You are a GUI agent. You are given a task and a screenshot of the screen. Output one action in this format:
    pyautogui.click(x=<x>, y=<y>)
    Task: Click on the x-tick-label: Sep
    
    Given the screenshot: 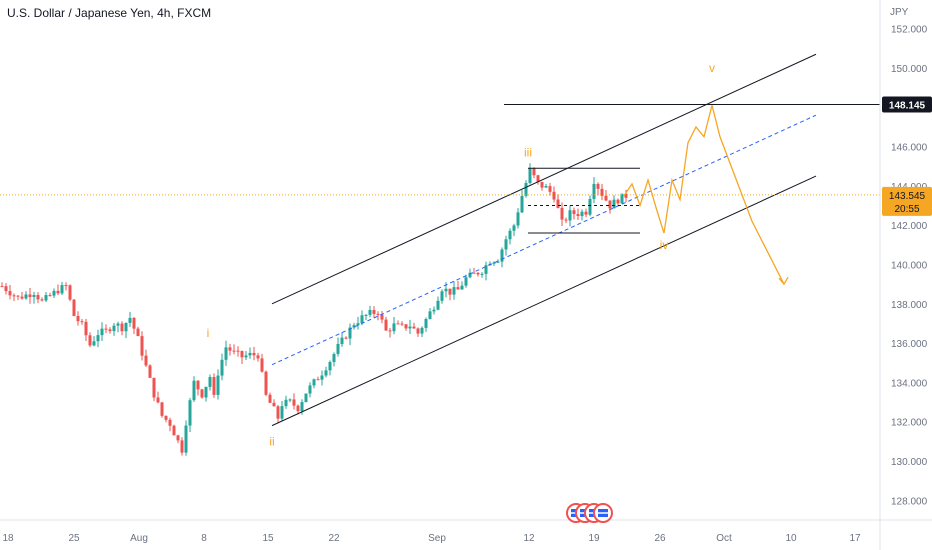 What is the action you would take?
    pyautogui.click(x=437, y=538)
    